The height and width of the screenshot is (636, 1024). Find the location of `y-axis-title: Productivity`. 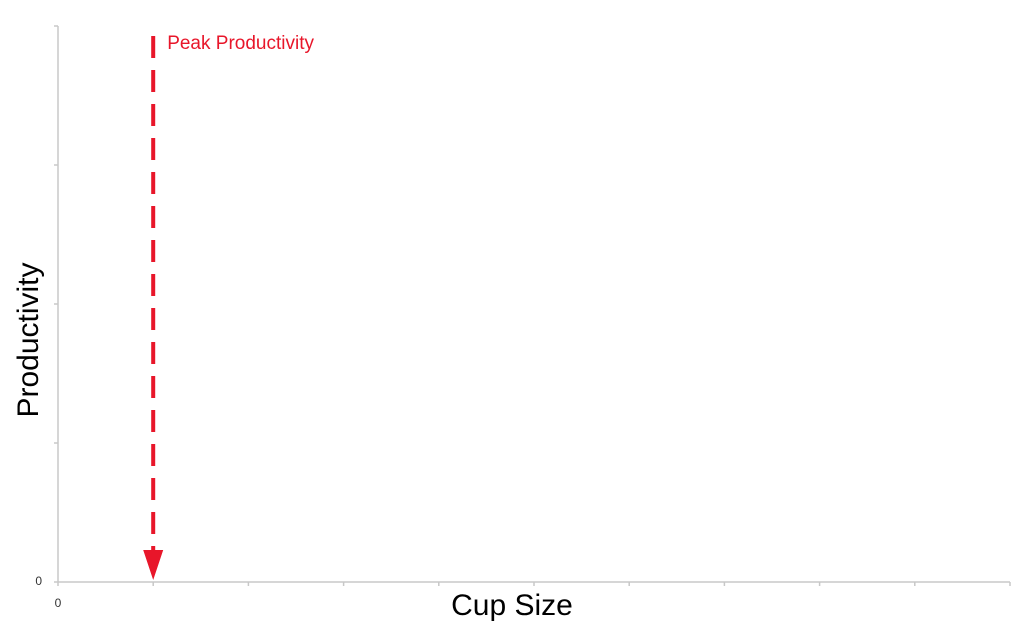

y-axis-title: Productivity is located at coordinates (28, 339).